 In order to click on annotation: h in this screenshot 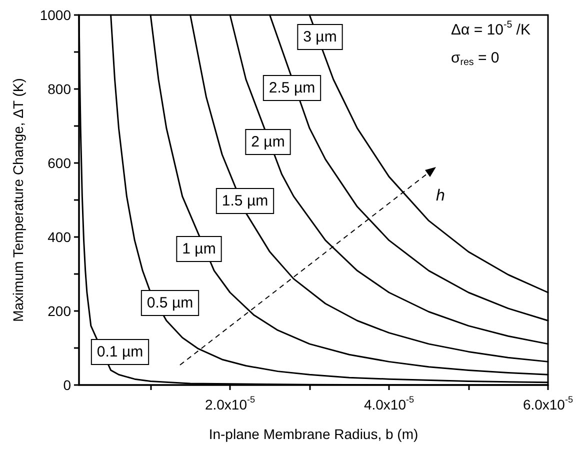, I will do `click(440, 196)`.